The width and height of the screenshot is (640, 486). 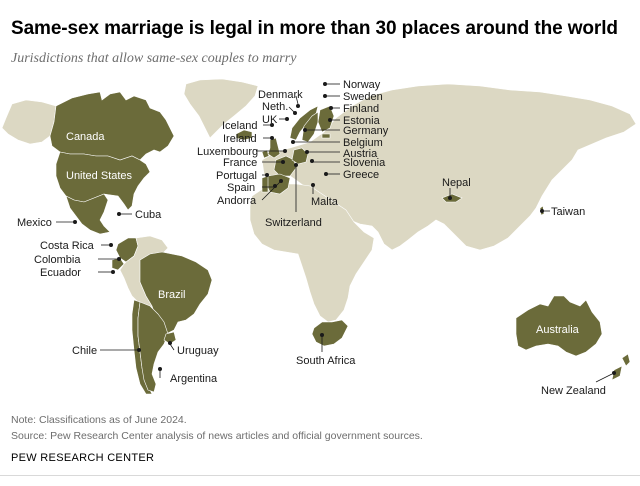 I want to click on region-iceland, so click(x=244, y=135).